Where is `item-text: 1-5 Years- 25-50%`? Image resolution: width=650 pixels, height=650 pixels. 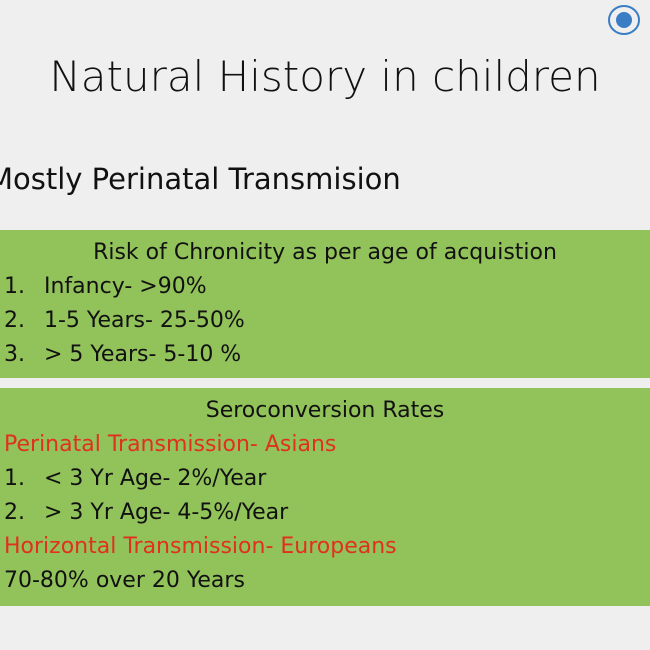
item-text: 1-5 Years- 25-50% is located at coordinates (144, 320).